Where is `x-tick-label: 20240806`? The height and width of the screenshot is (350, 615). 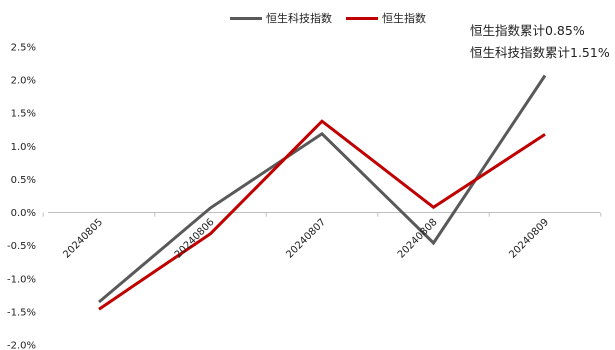
x-tick-label: 20240806 is located at coordinates (195, 239).